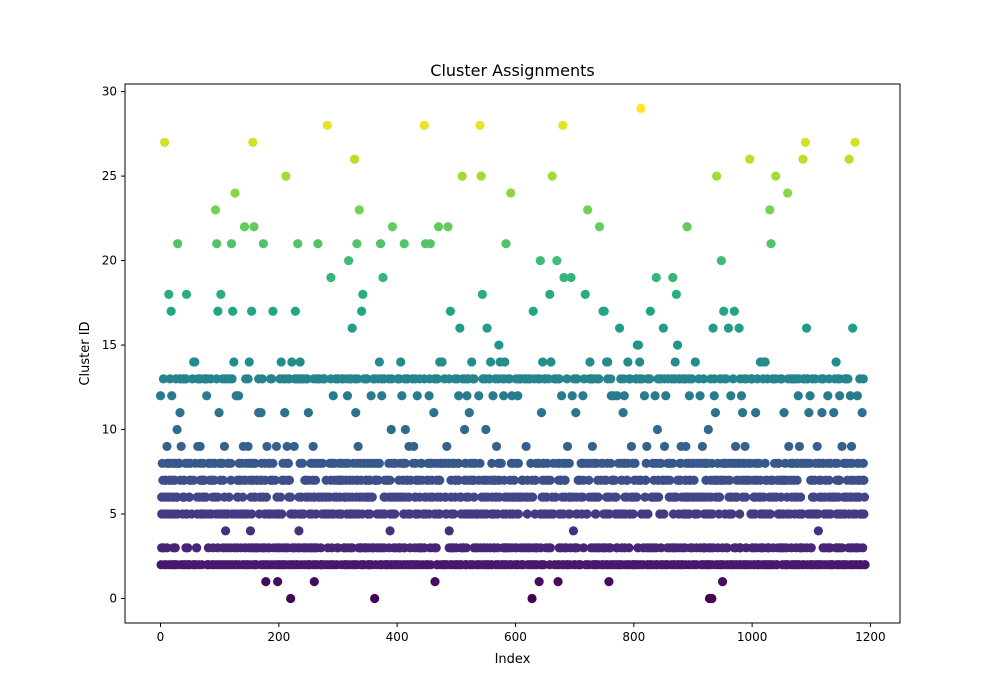 The height and width of the screenshot is (700, 1000). What do you see at coordinates (85, 353) in the screenshot?
I see `y-axis-label: Cluster ID` at bounding box center [85, 353].